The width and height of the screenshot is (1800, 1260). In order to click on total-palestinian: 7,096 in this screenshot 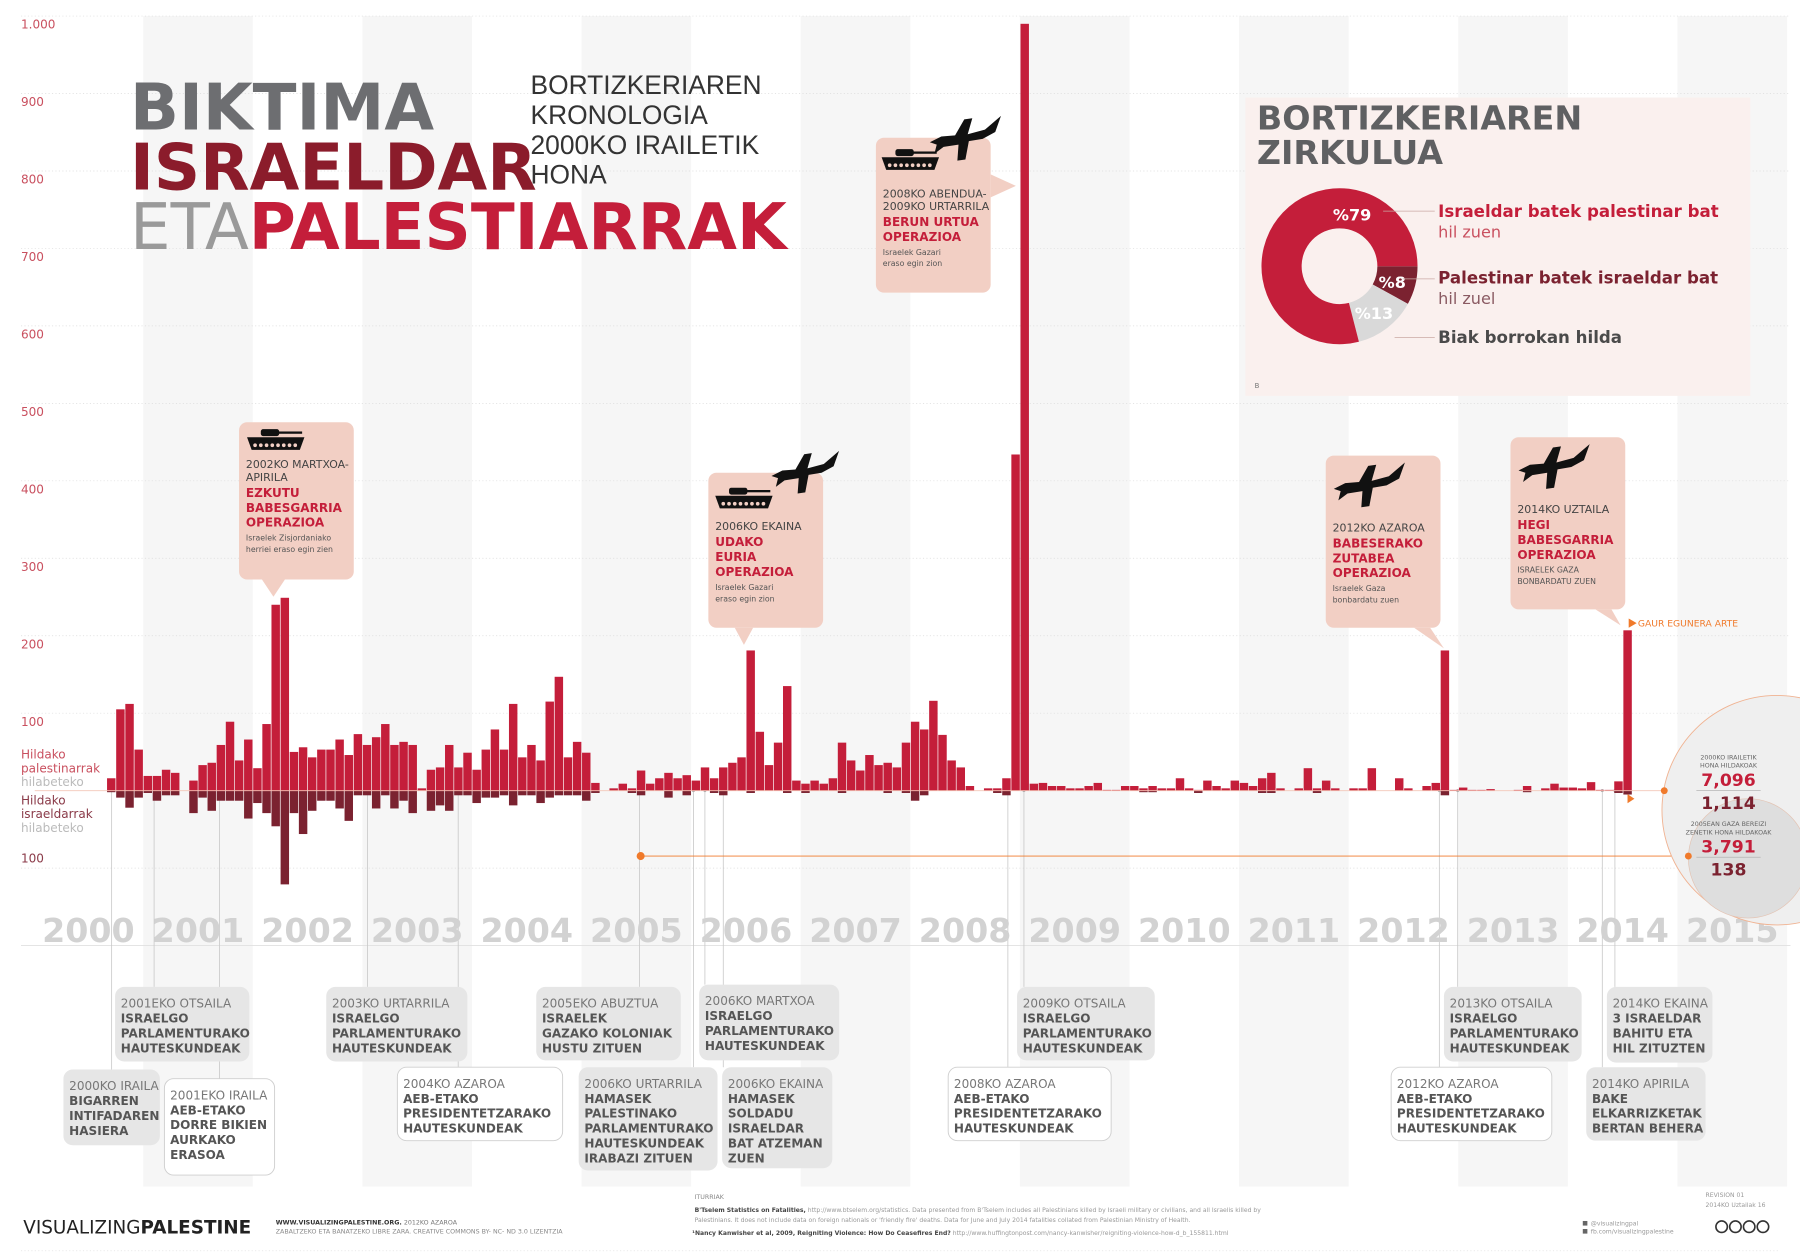, I will do `click(1728, 781)`.